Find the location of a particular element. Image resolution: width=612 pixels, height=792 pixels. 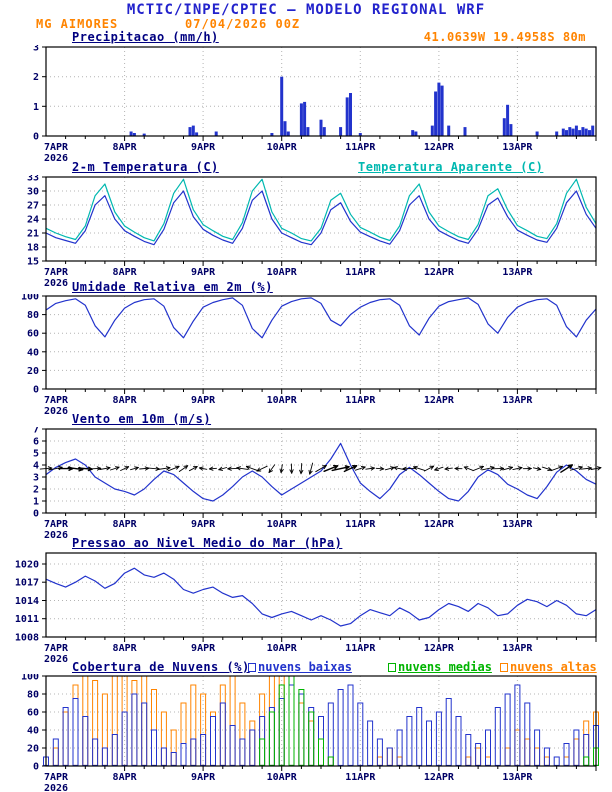

apparent-temperature-label: Temperatura Aparente (C) is located at coordinates (451, 167).